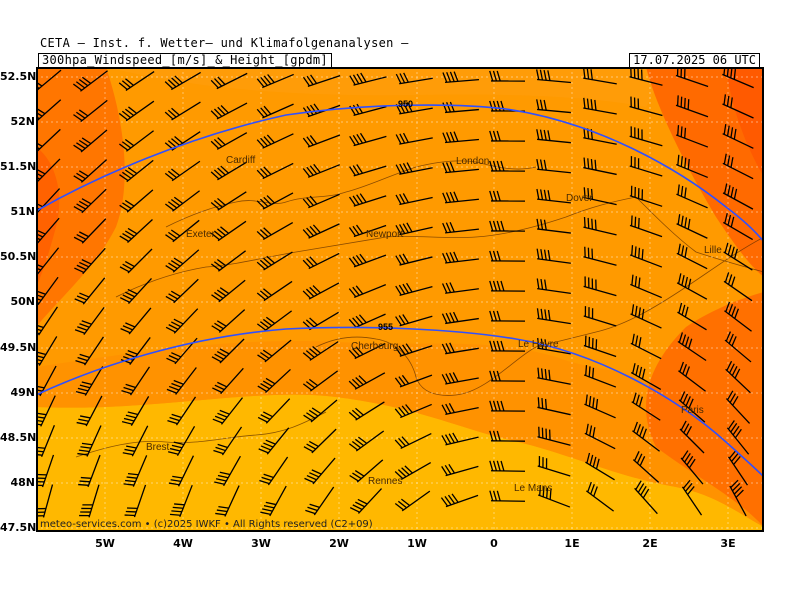  I want to click on windspeed-core-east, so click(745, 122).